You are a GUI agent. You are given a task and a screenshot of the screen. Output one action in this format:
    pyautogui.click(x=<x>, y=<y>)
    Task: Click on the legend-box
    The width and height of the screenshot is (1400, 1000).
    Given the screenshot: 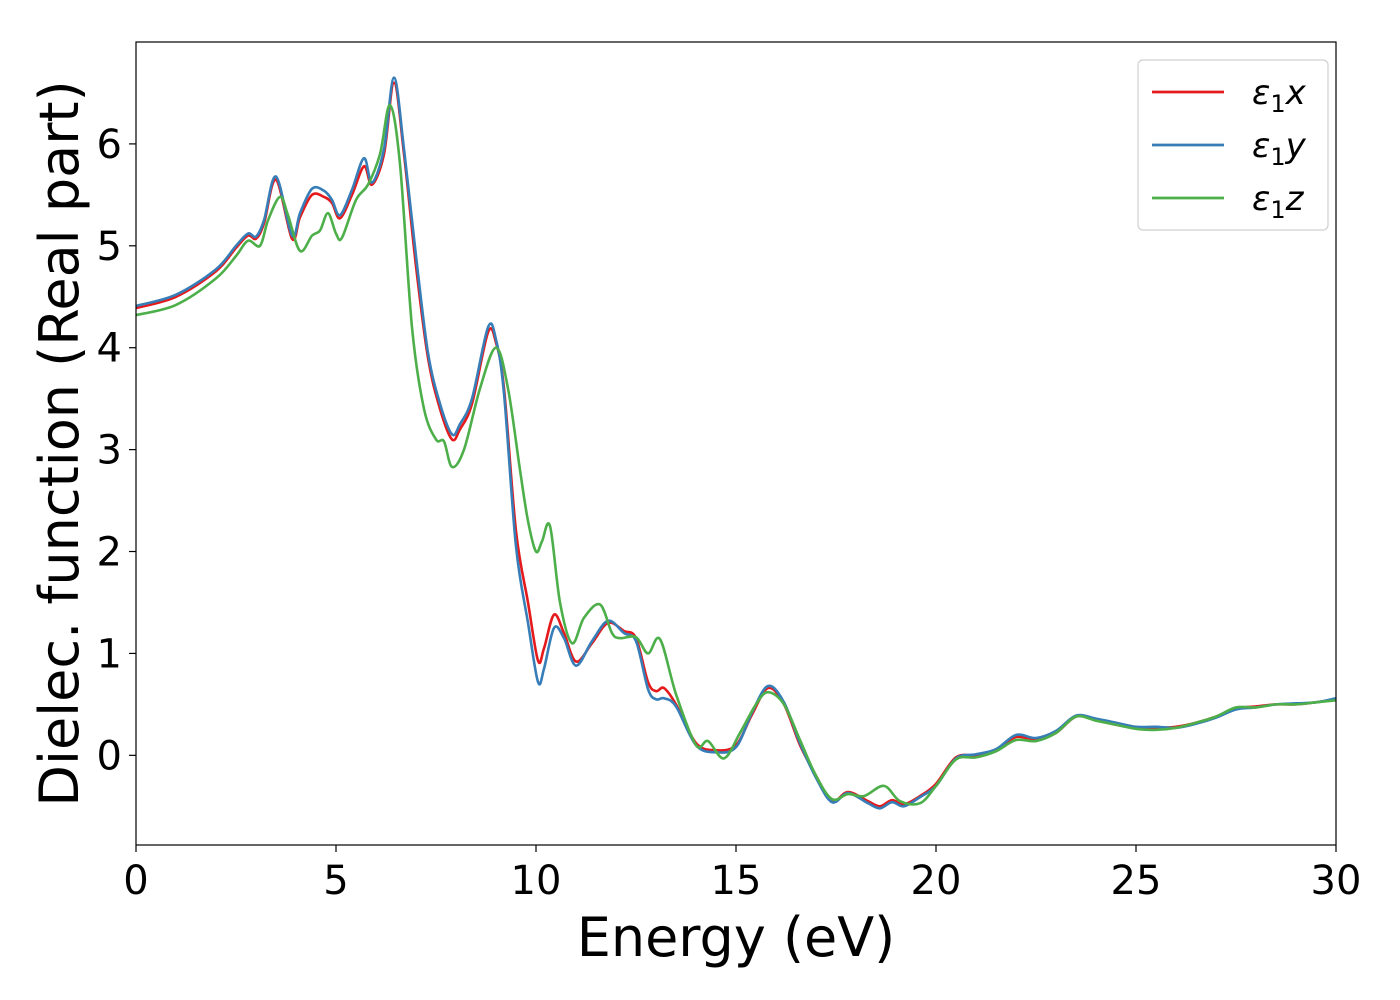 What is the action you would take?
    pyautogui.click(x=1233, y=145)
    